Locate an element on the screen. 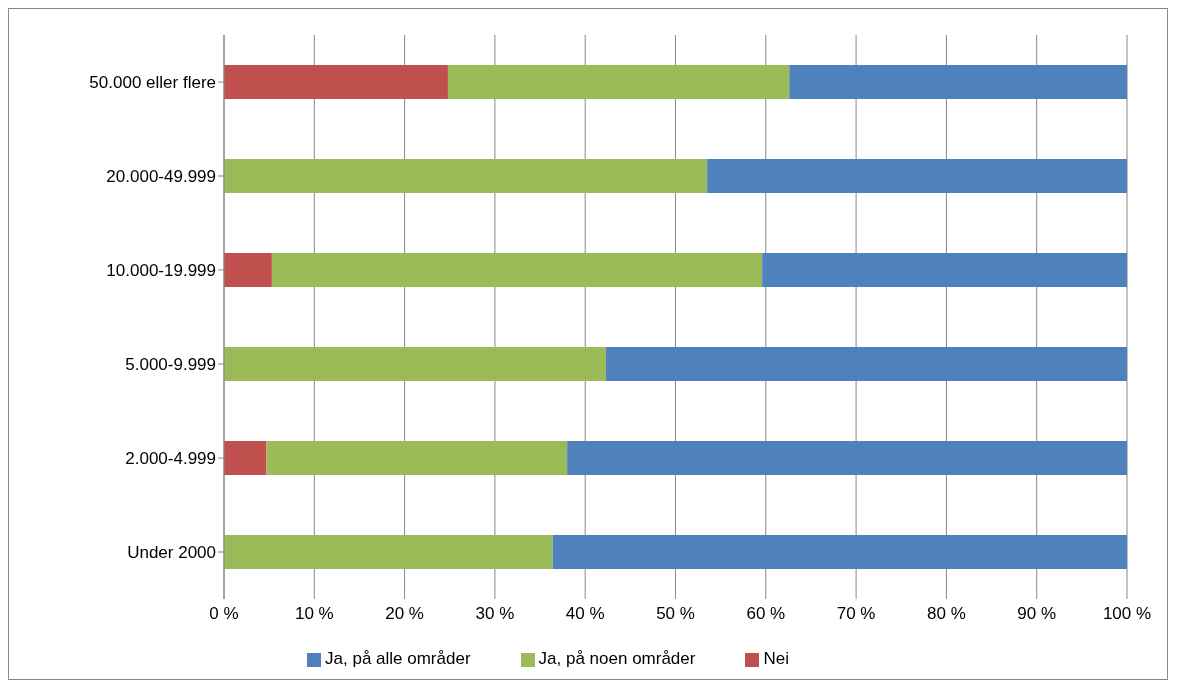 This screenshot has width=1179, height=686. y-tick-label: 10.000-19.999 is located at coordinates (161, 271).